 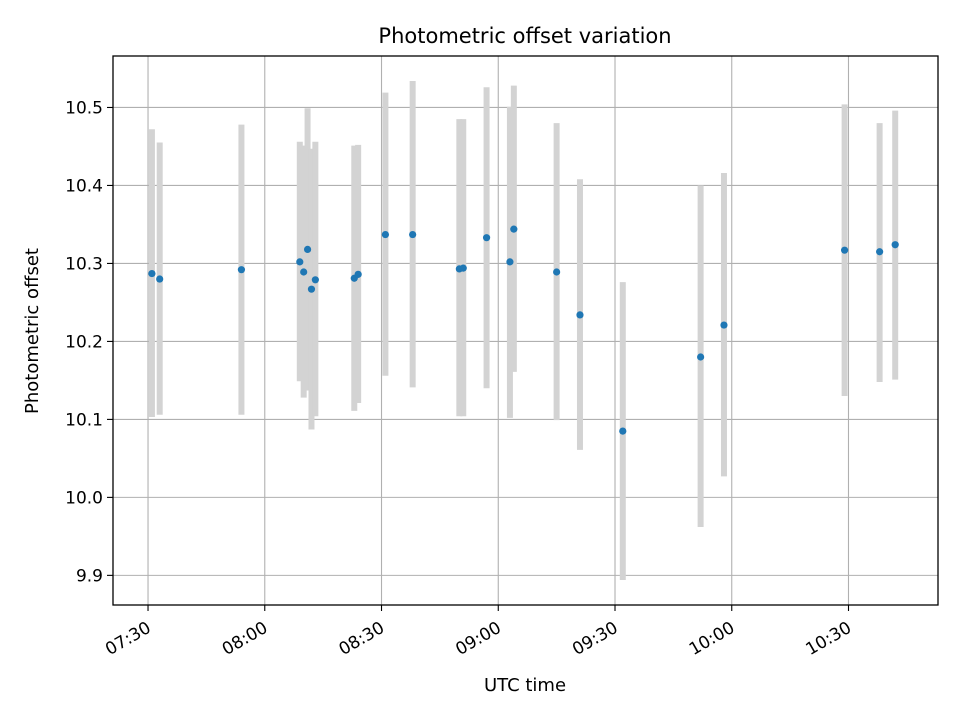 I want to click on y-axis-title: Photometric offset, so click(x=32, y=331).